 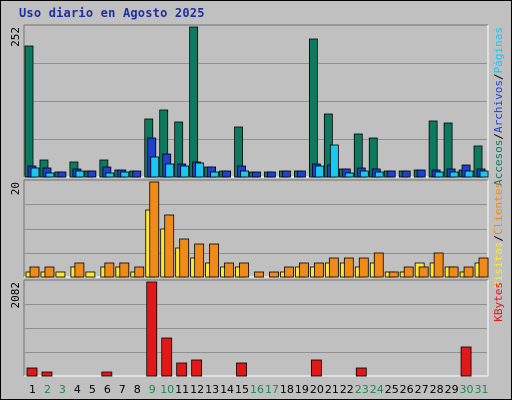 What do you see at coordinates (362, 389) in the screenshot?
I see `x-tick-day-23: 23` at bounding box center [362, 389].